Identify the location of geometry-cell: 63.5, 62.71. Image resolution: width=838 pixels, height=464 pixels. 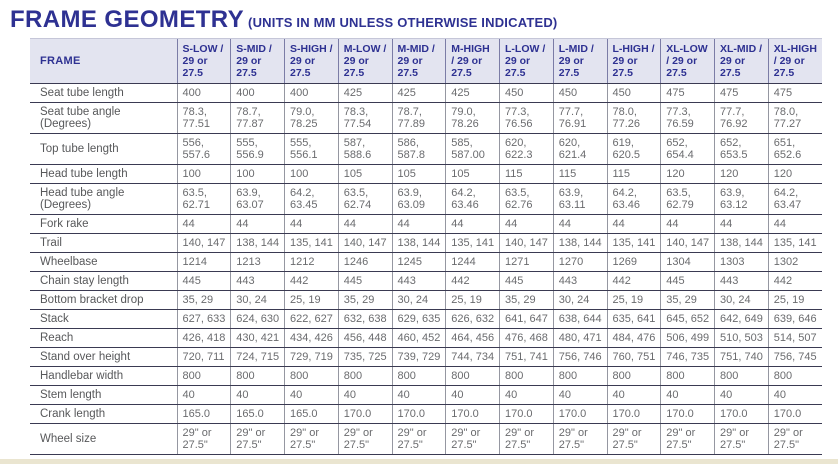
(203, 199).